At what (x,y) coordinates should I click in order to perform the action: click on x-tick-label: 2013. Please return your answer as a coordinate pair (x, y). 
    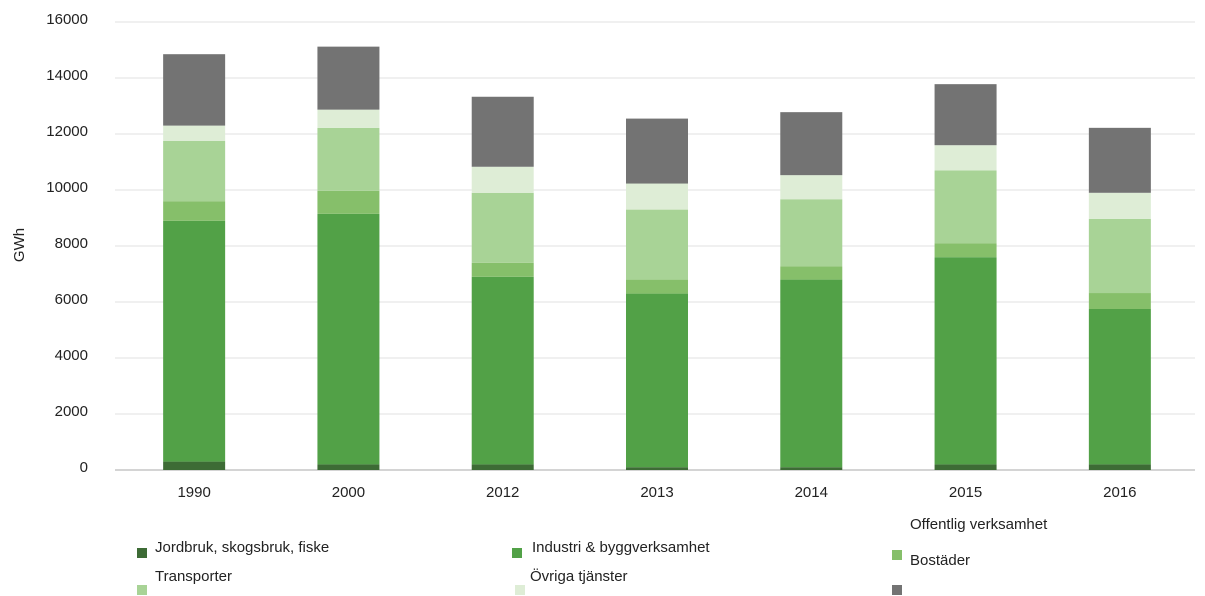
    Looking at the image, I should click on (656, 492).